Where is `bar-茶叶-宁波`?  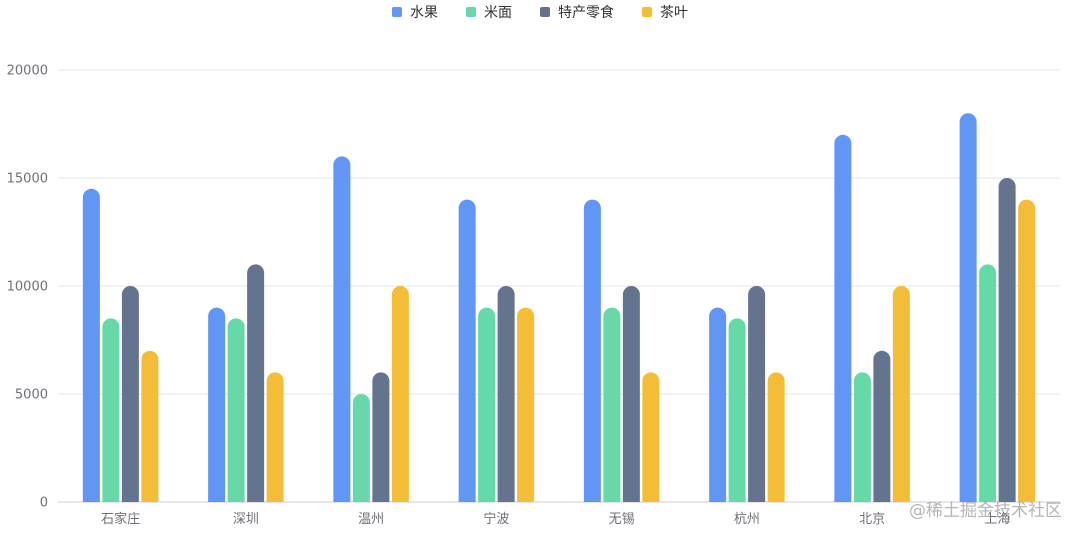 bar-茶叶-宁波 is located at coordinates (526, 404).